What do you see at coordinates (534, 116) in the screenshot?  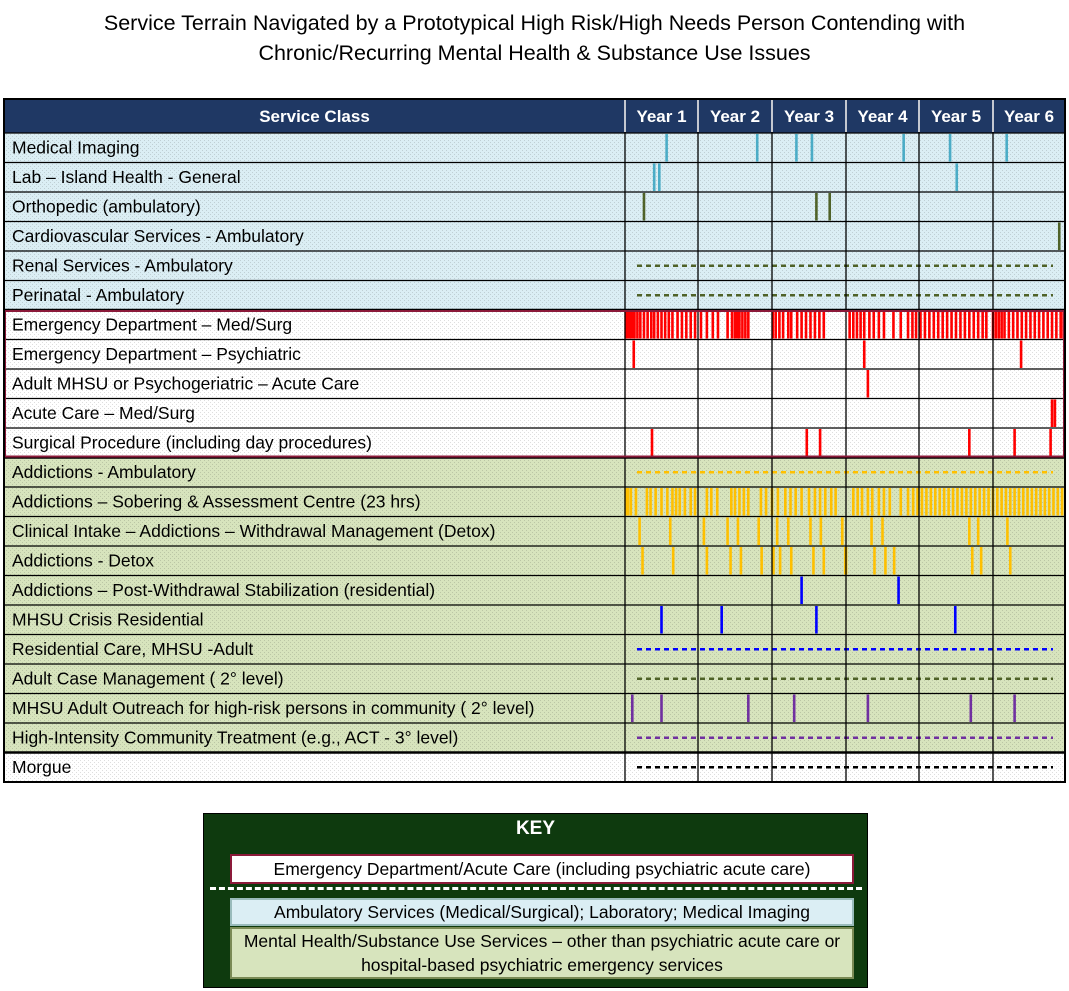 I see `header-row` at bounding box center [534, 116].